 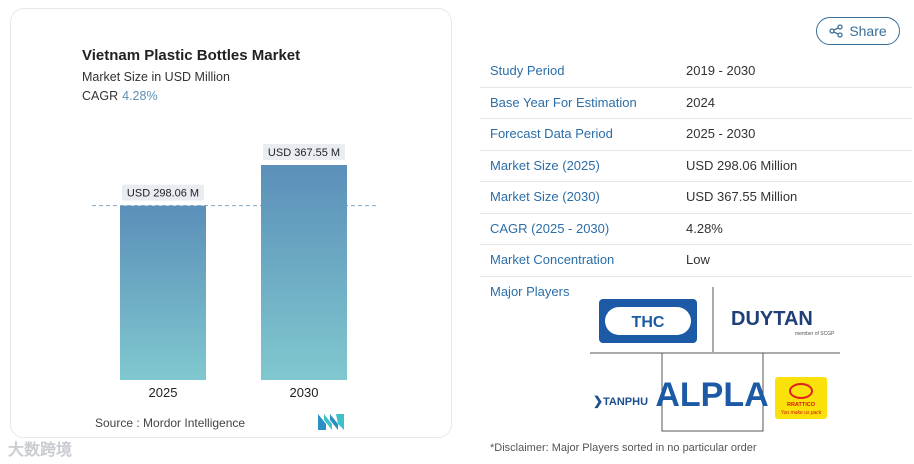 What do you see at coordinates (801, 405) in the screenshot?
I see `rangdong-text: RRATTICO` at bounding box center [801, 405].